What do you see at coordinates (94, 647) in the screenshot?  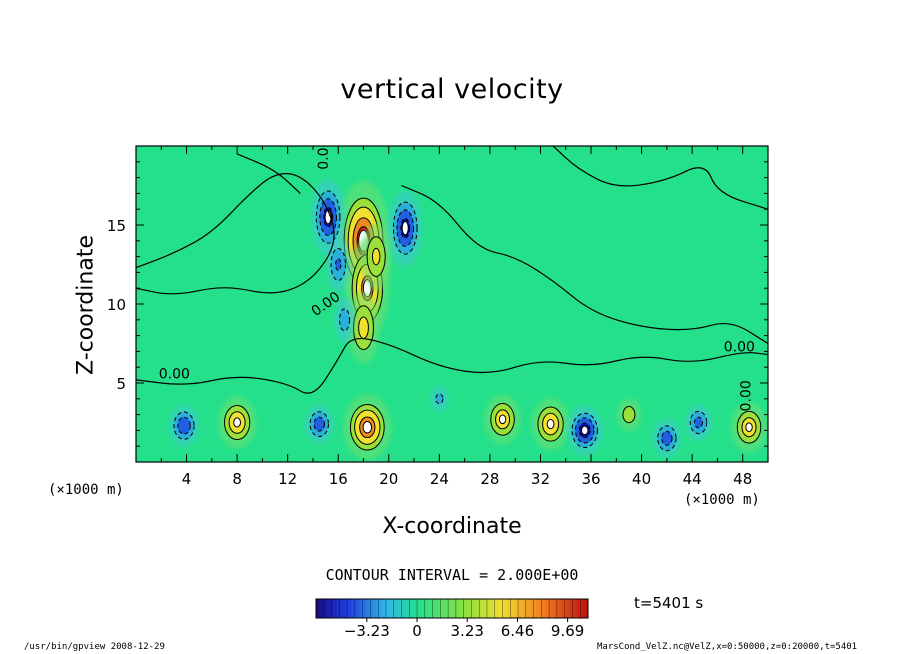 I see `footer-left: /usr/bin/gpview 2008-12-29` at bounding box center [94, 647].